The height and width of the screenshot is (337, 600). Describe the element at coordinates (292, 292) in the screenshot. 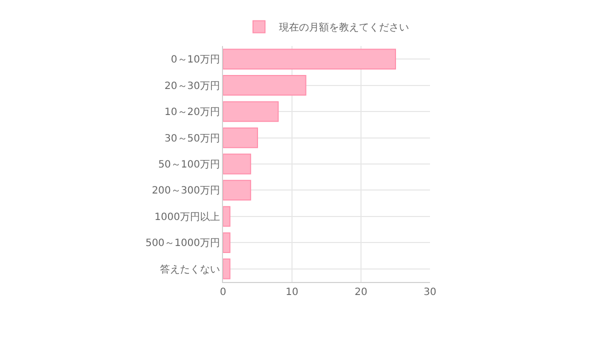

I see `x-tick-label: 10` at that location.